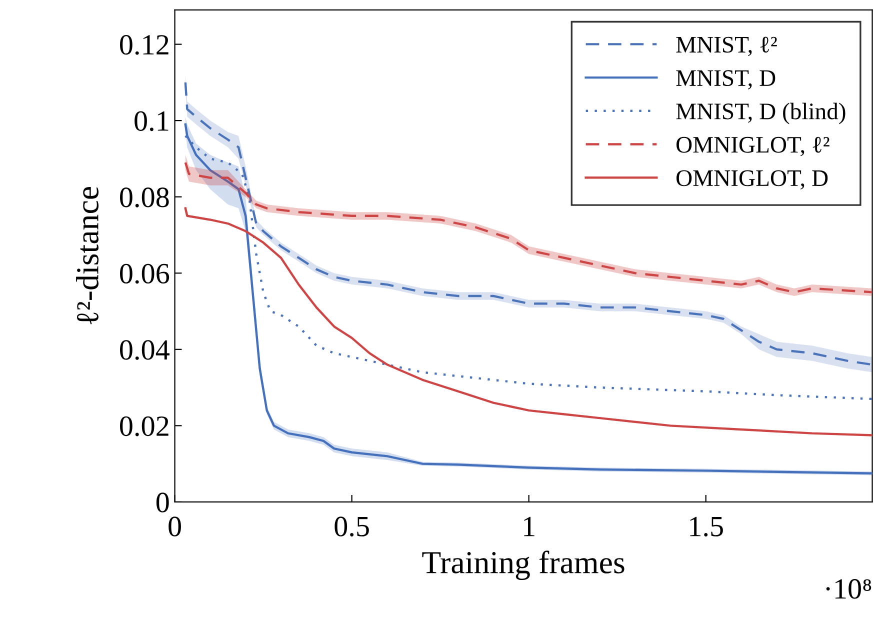 This screenshot has width=874, height=622. I want to click on x-tick-label: 1.5, so click(706, 526).